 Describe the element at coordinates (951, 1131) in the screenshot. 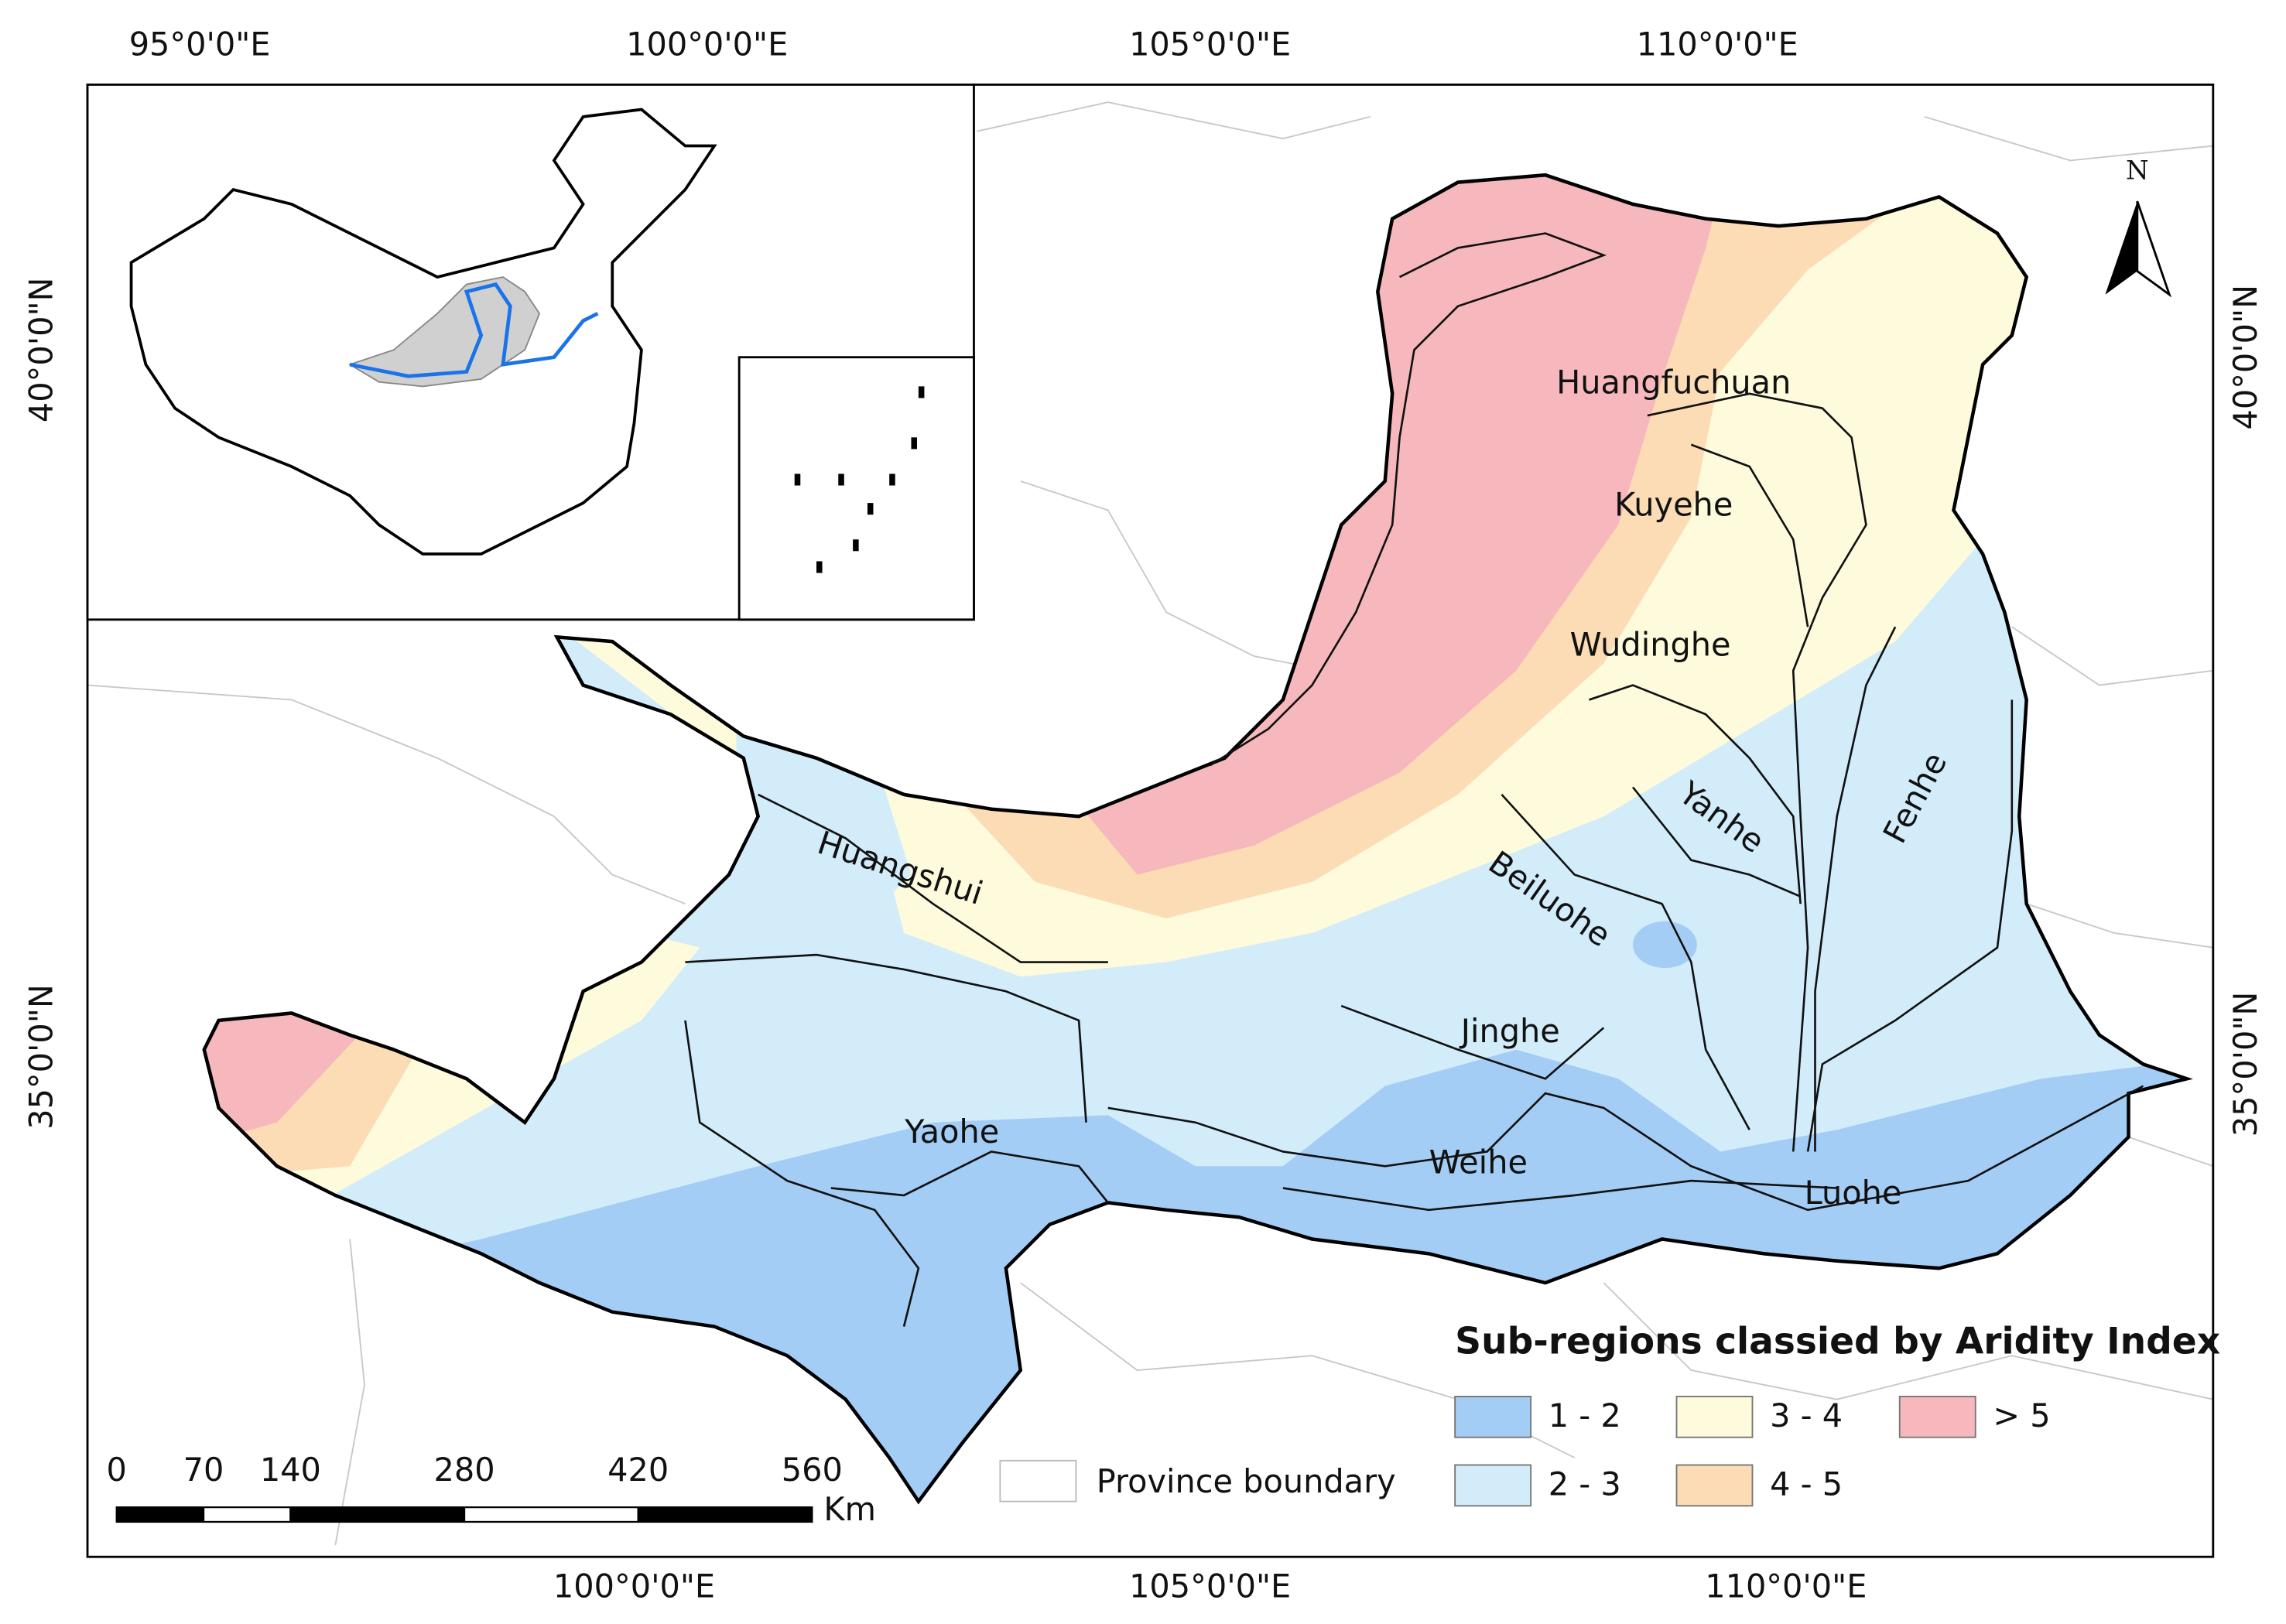

I see `river-label: Yaohe` at that location.